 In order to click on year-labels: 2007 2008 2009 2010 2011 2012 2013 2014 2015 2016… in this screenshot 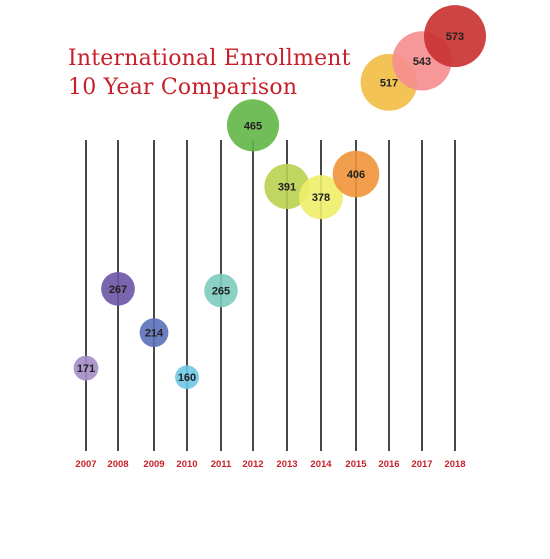, I will do `click(270, 464)`.